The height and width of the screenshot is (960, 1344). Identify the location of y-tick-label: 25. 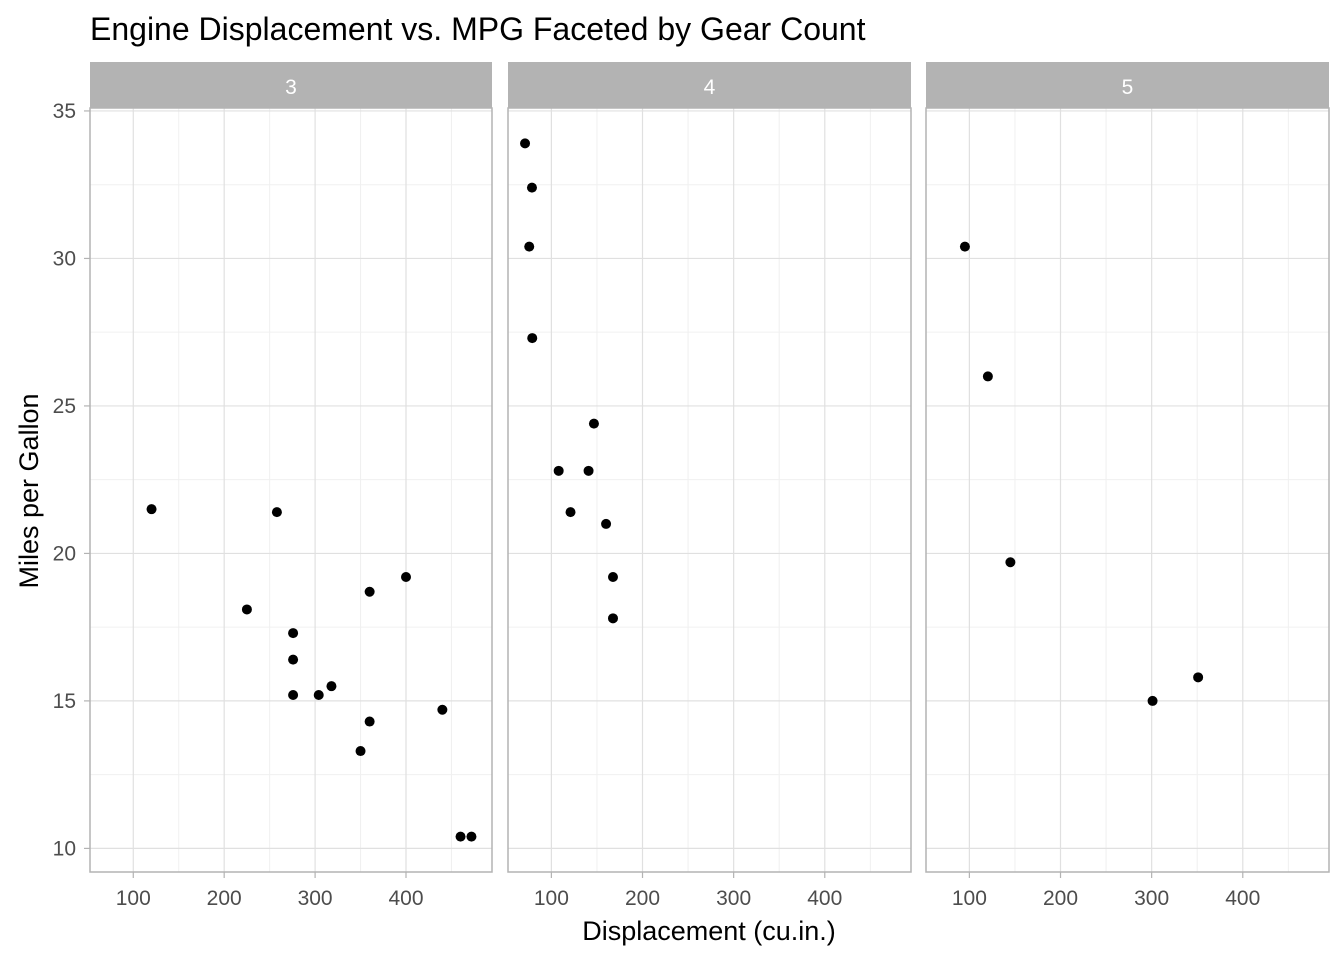
(64, 406).